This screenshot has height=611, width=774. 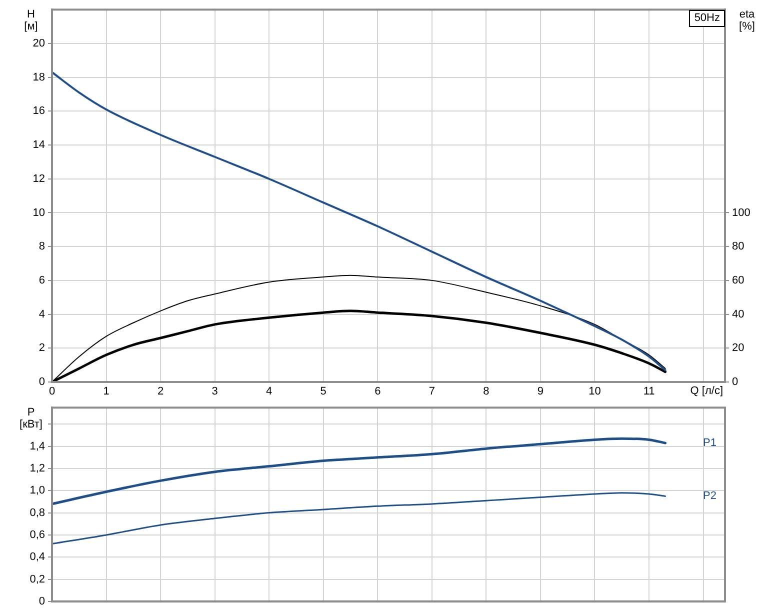 I want to click on x-tick-label: 7, so click(x=431, y=392).